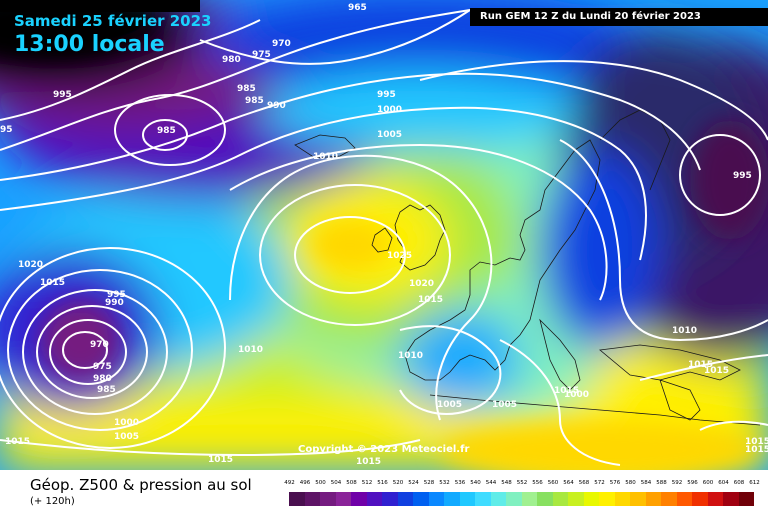  I want to click on legend-tick-label: 512, so click(367, 483).